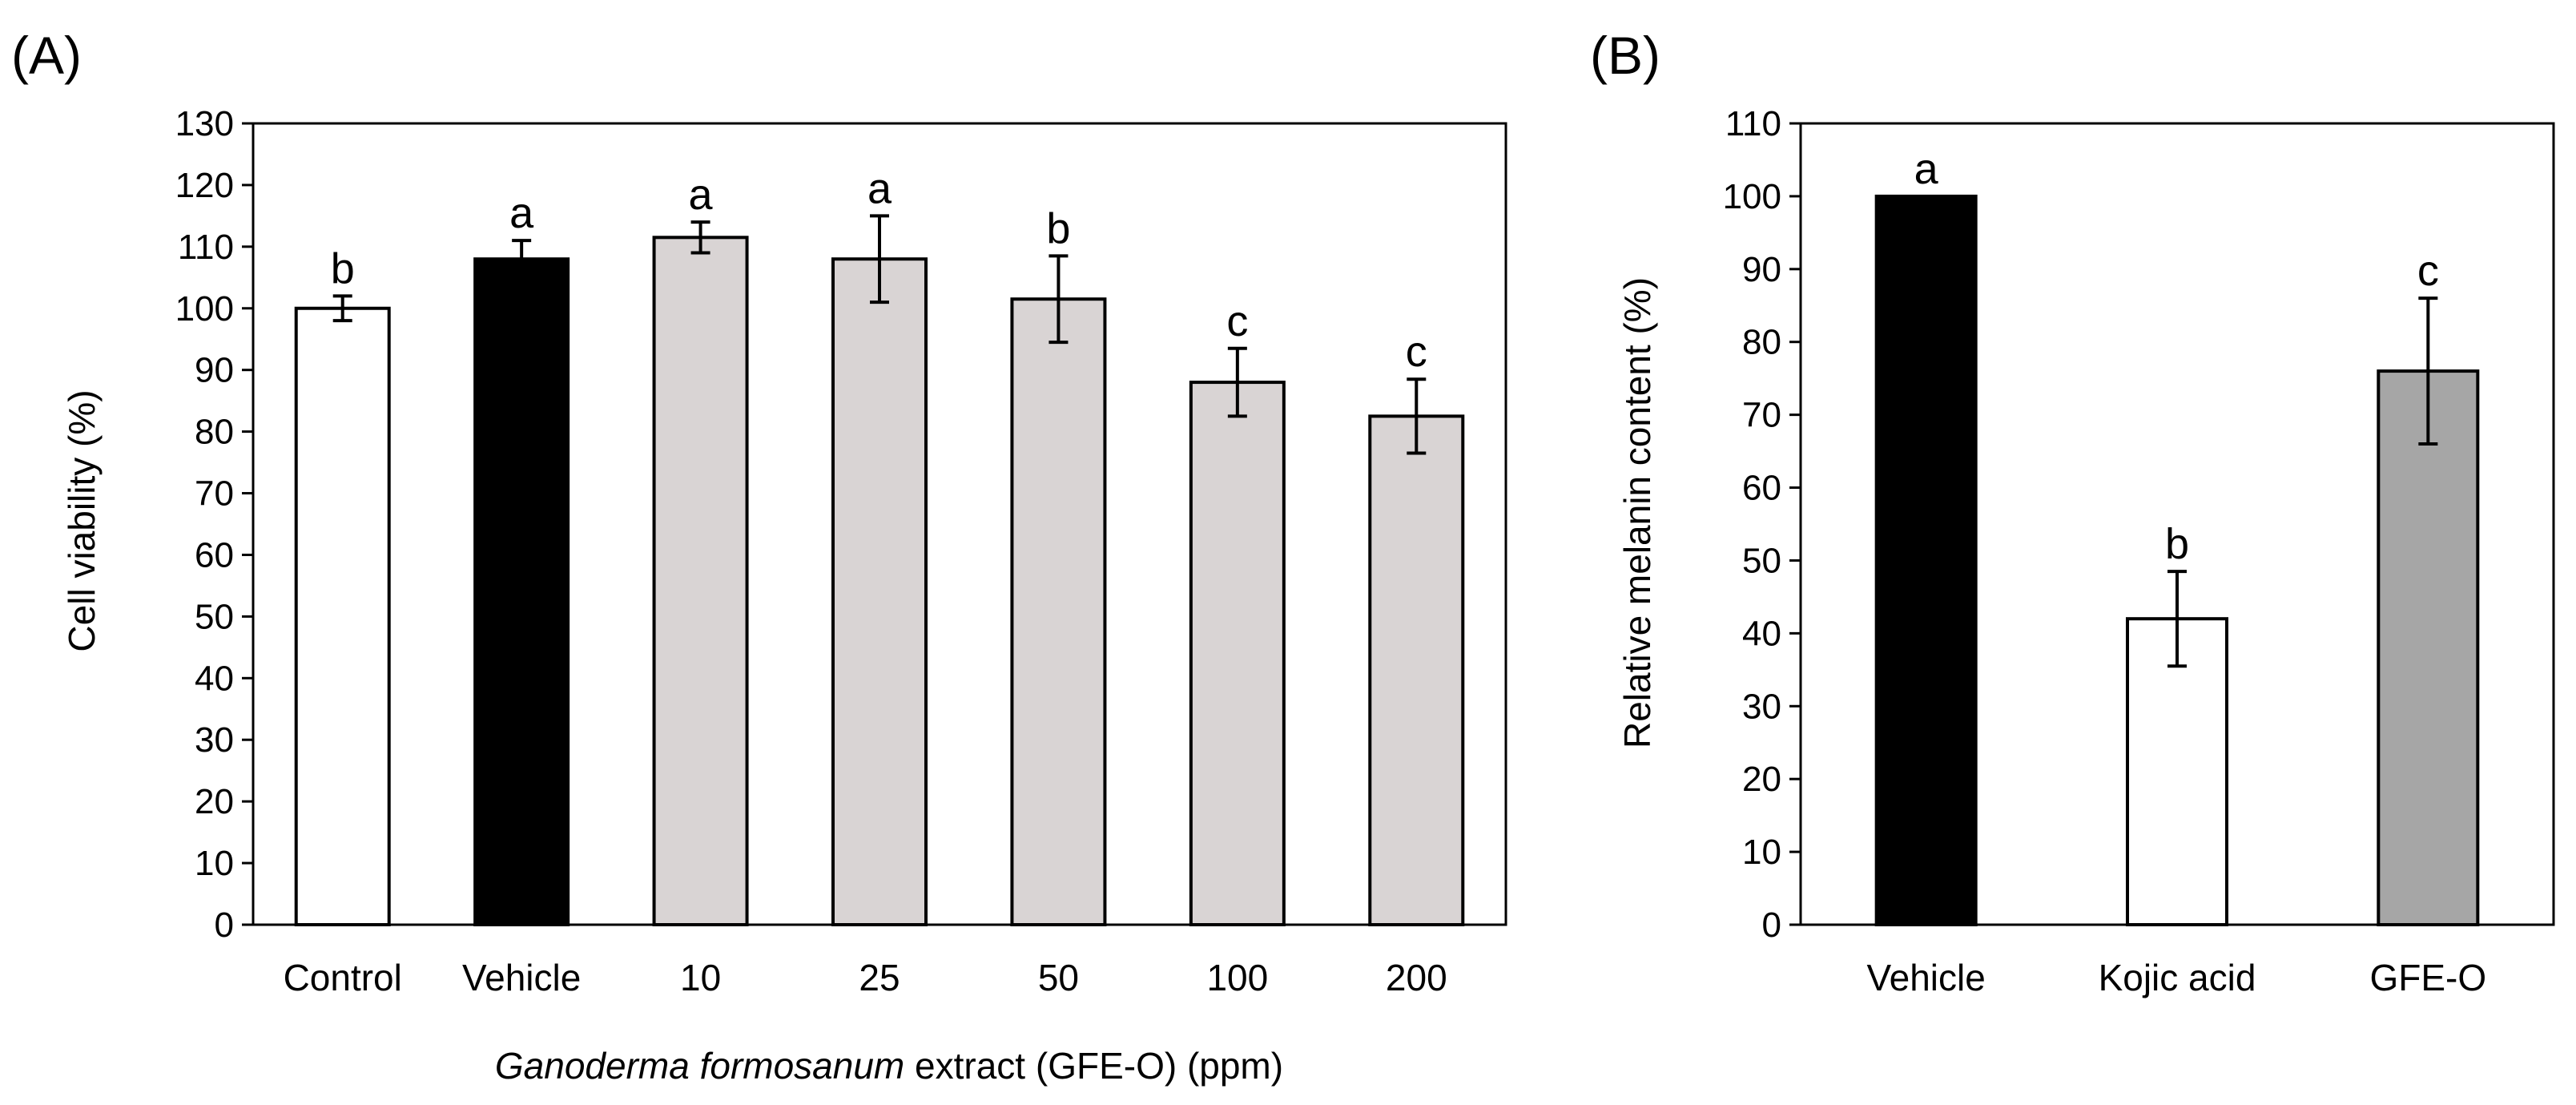 This screenshot has width=2576, height=1105. I want to click on panel-a-y-tick-label: 50, so click(214, 616).